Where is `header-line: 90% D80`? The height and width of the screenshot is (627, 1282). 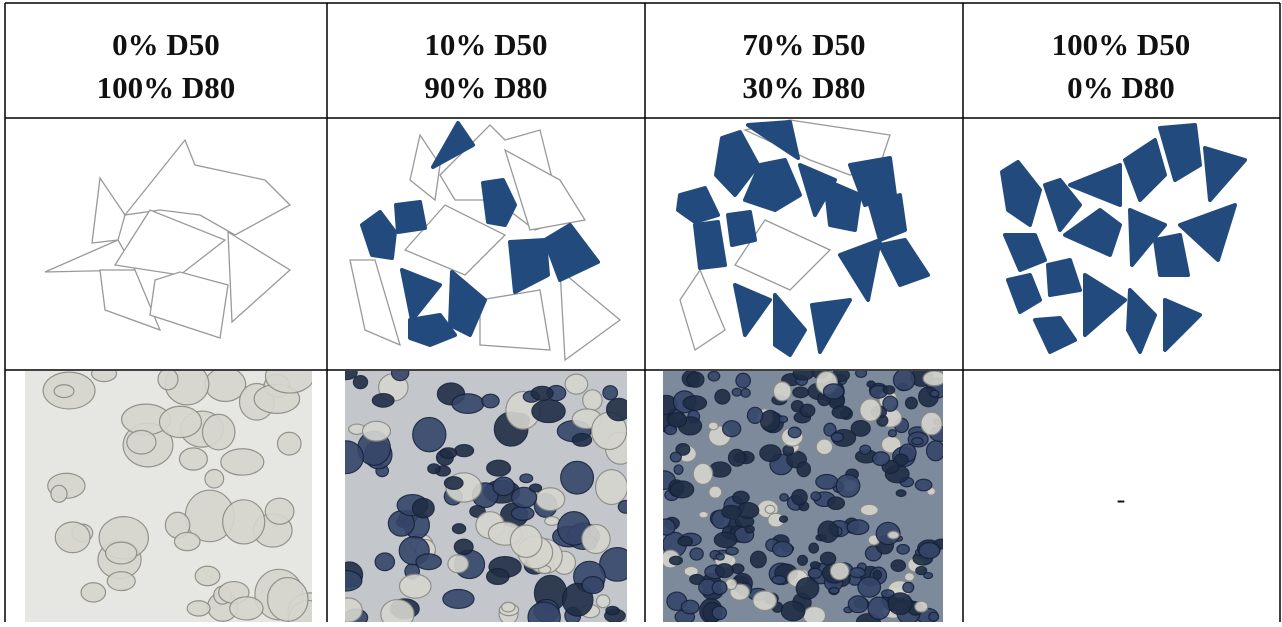
header-line: 90% D80 is located at coordinates (485, 87).